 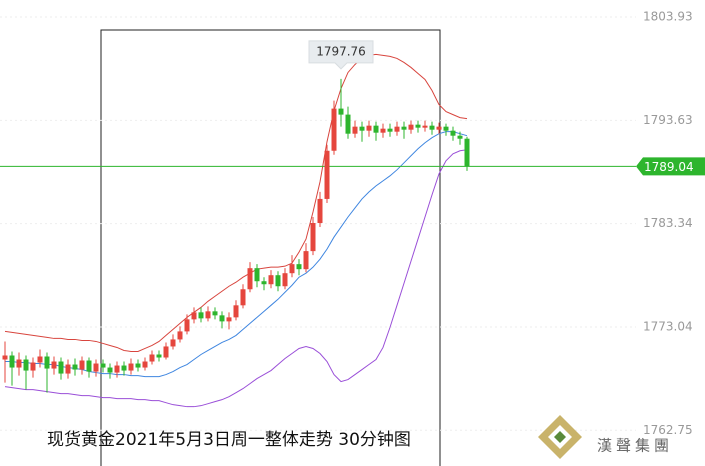 I want to click on brand-logo: 漢聲集團, so click(x=605, y=437).